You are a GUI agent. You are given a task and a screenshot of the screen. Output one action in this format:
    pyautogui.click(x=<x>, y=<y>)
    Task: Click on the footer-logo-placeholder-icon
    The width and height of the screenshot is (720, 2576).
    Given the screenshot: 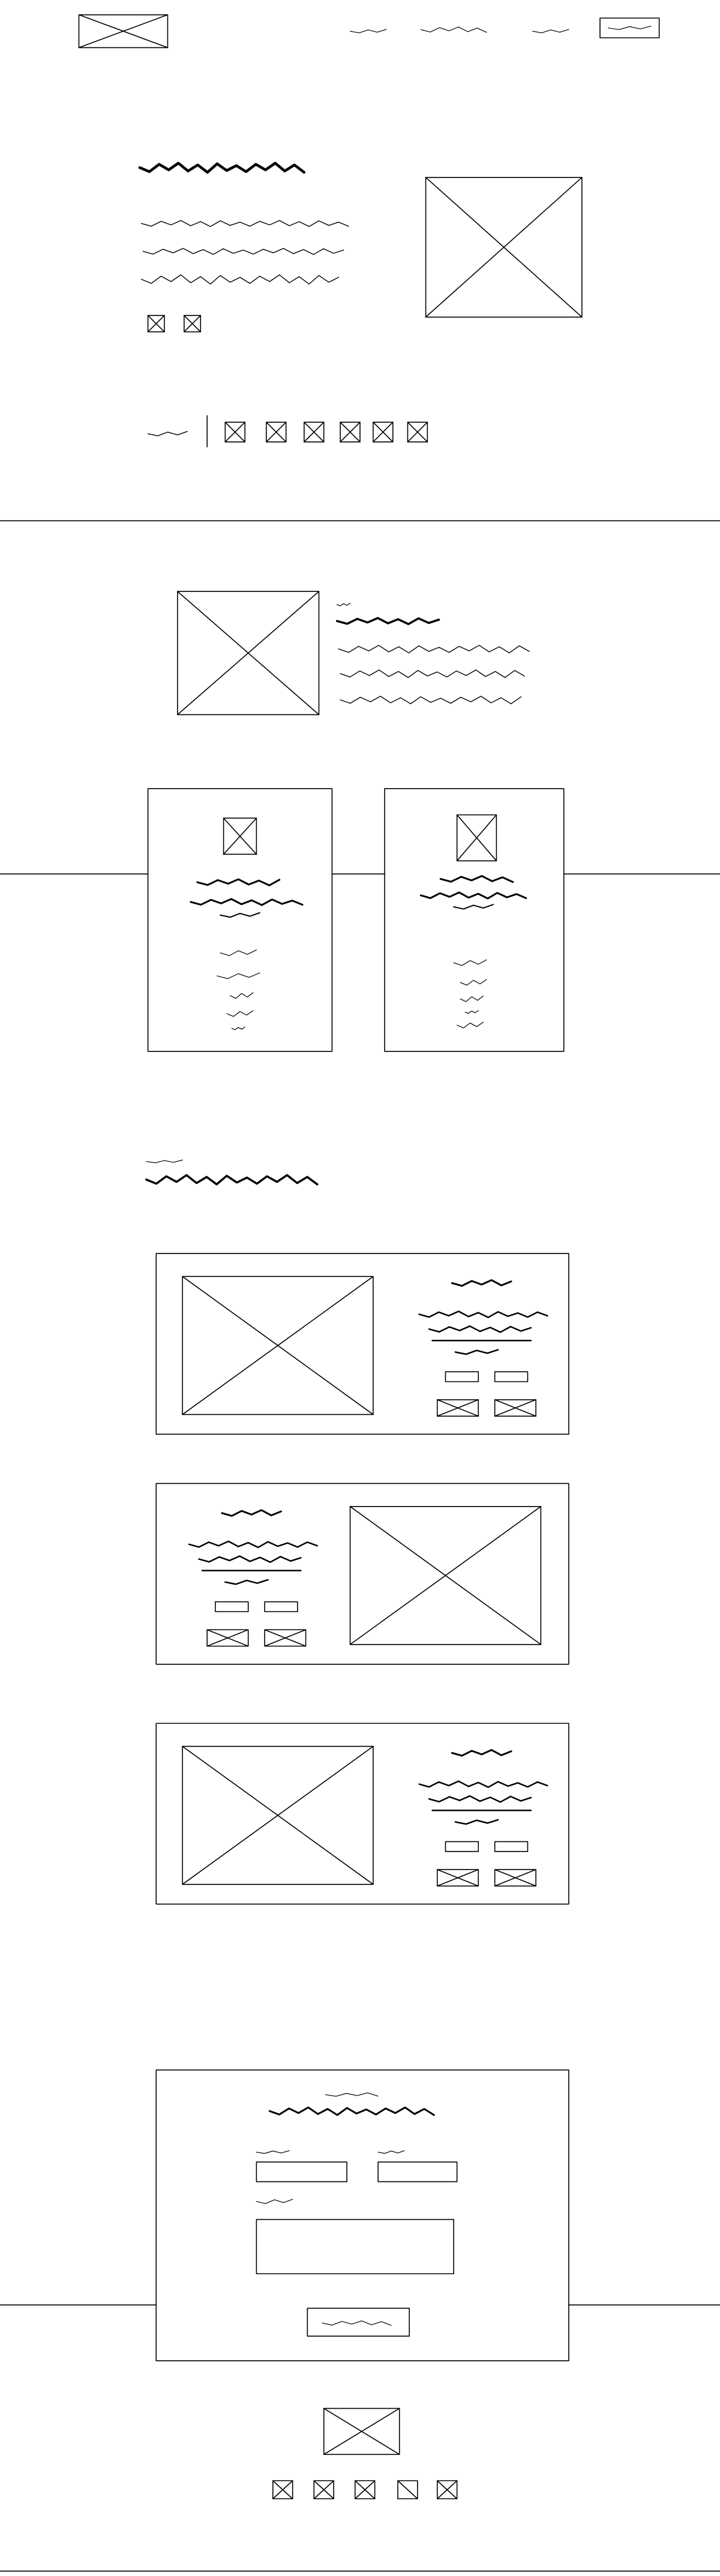 What is the action you would take?
    pyautogui.click(x=362, y=2432)
    